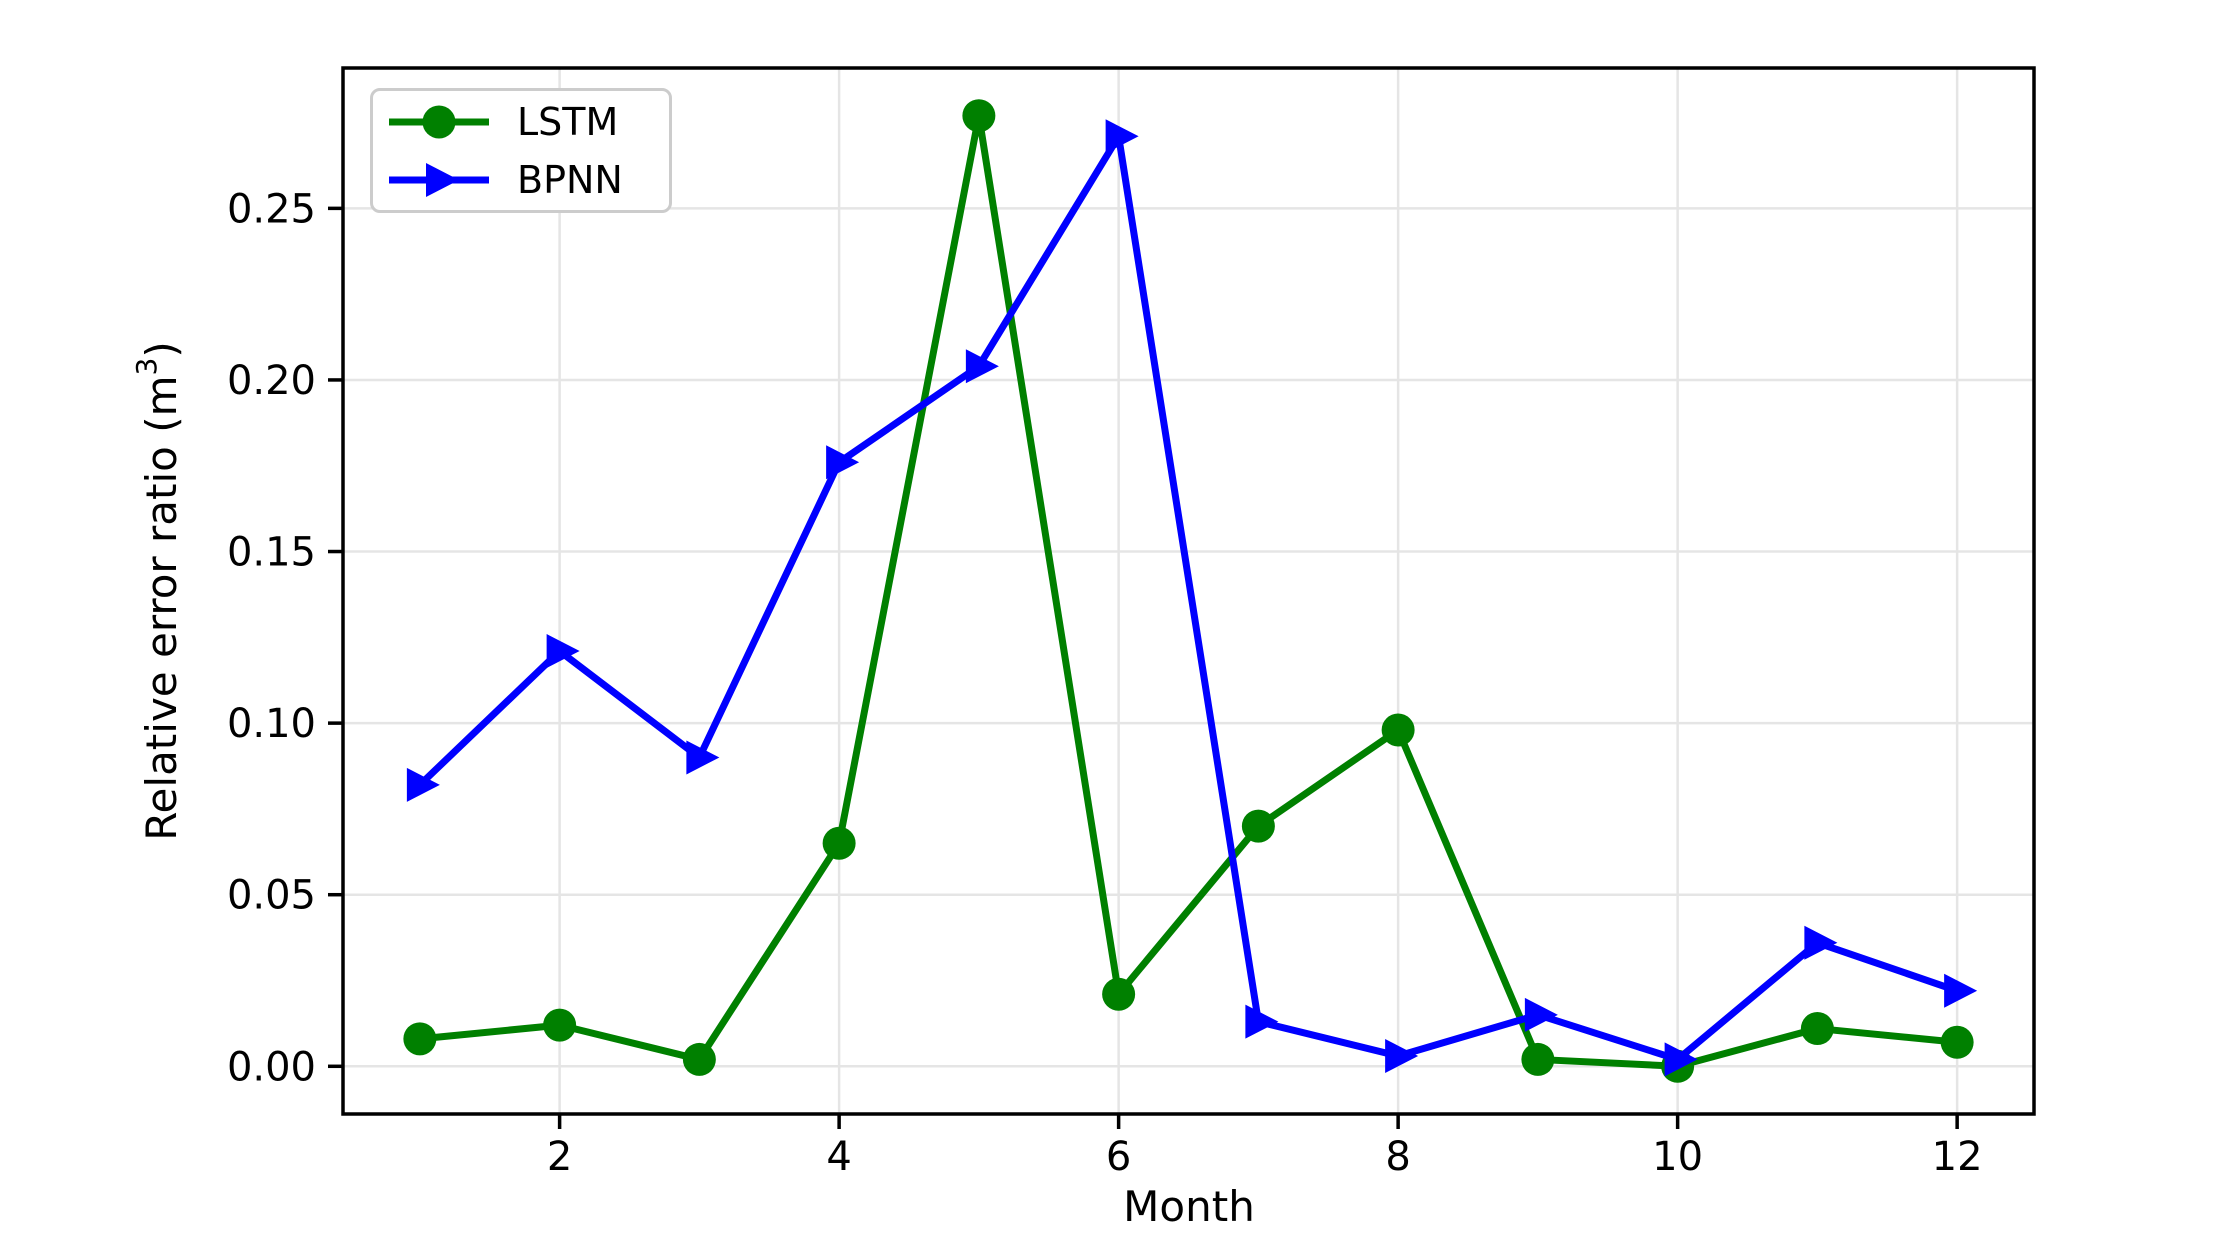  I want to click on legend-item-bpnn: BPNN, so click(521, 180).